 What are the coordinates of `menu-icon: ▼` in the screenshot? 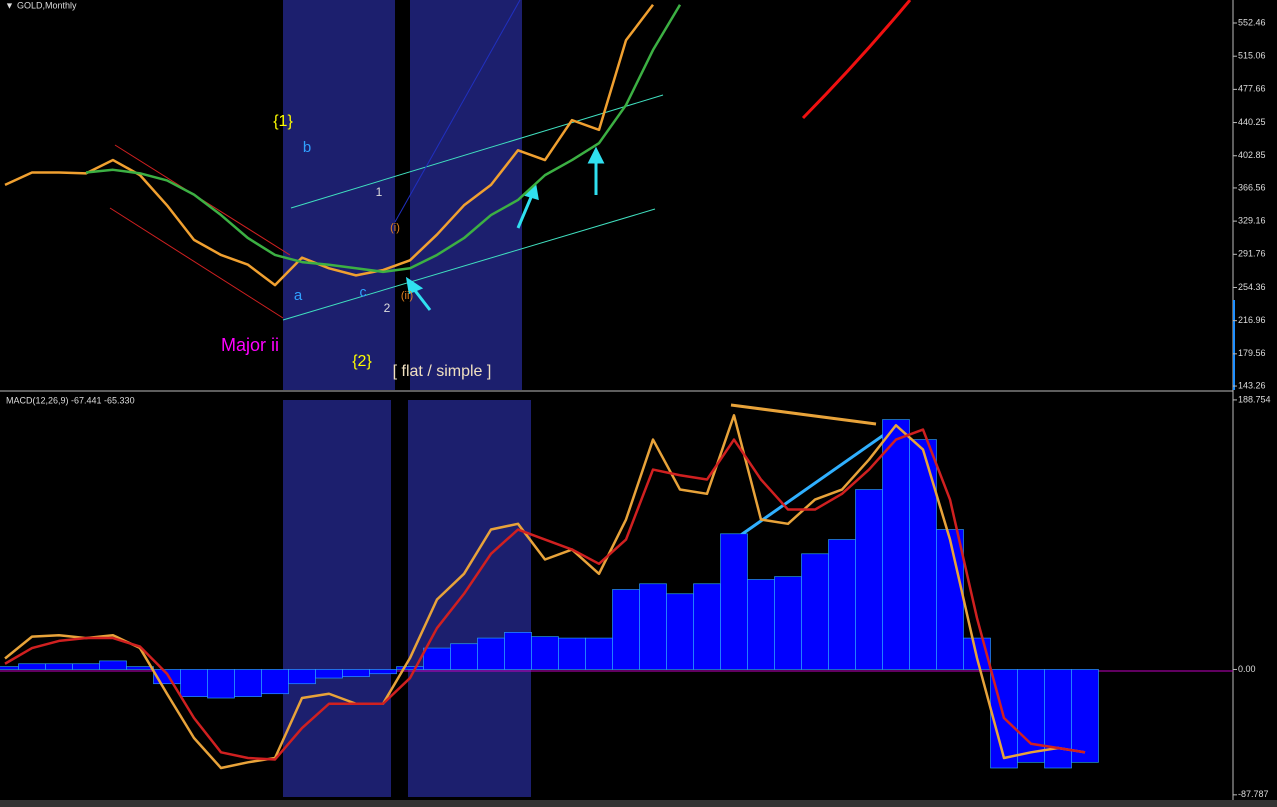 It's located at (9, 5).